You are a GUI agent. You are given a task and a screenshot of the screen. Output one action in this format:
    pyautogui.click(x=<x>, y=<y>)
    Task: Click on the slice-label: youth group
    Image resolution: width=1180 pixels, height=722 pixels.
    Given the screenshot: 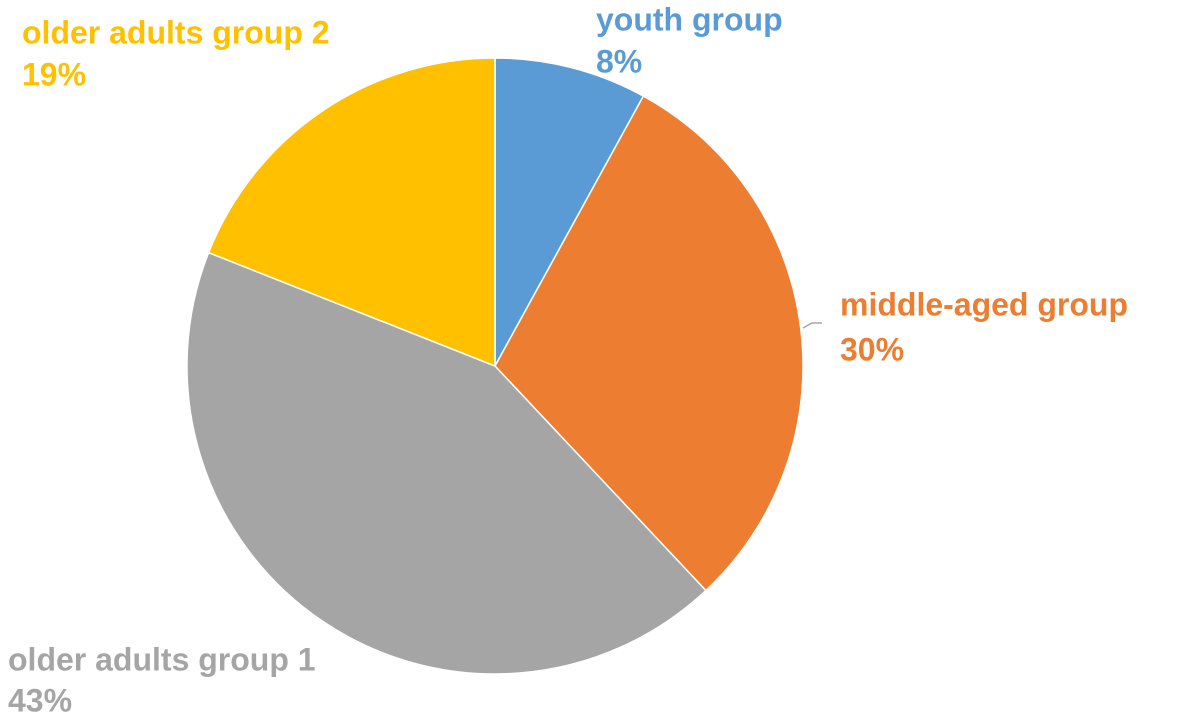 What is the action you would take?
    pyautogui.click(x=689, y=19)
    